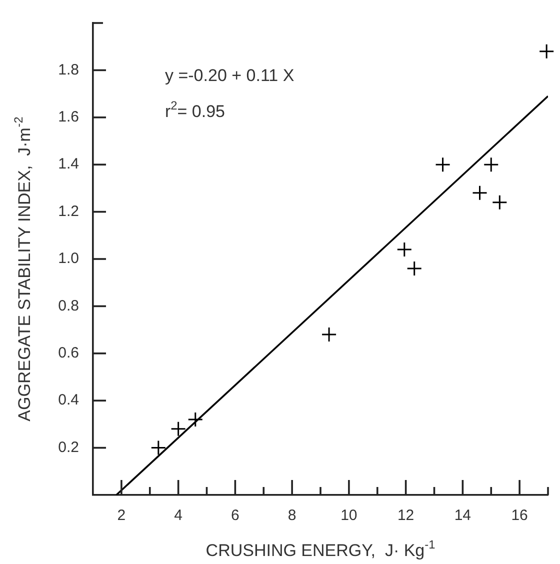 This screenshot has width=560, height=564. I want to click on y-tick-label: 0.6, so click(68, 353).